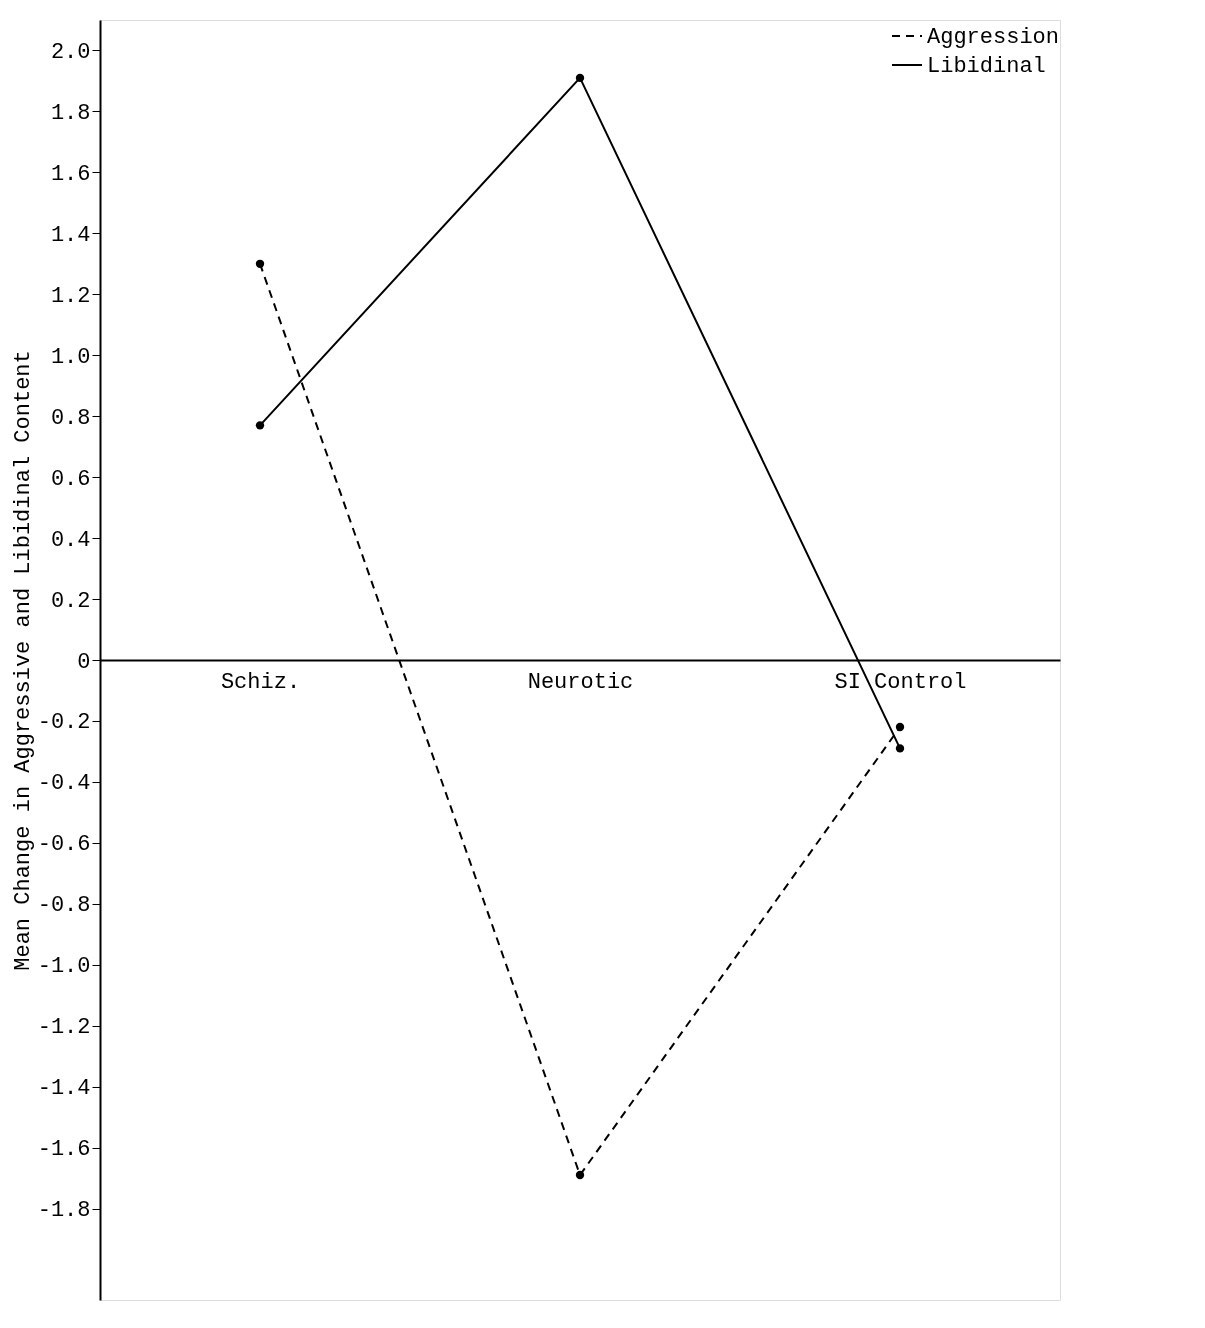 Image resolution: width=1205 pixels, height=1328 pixels. I want to click on y-tick-label: -1.8, so click(64, 1211).